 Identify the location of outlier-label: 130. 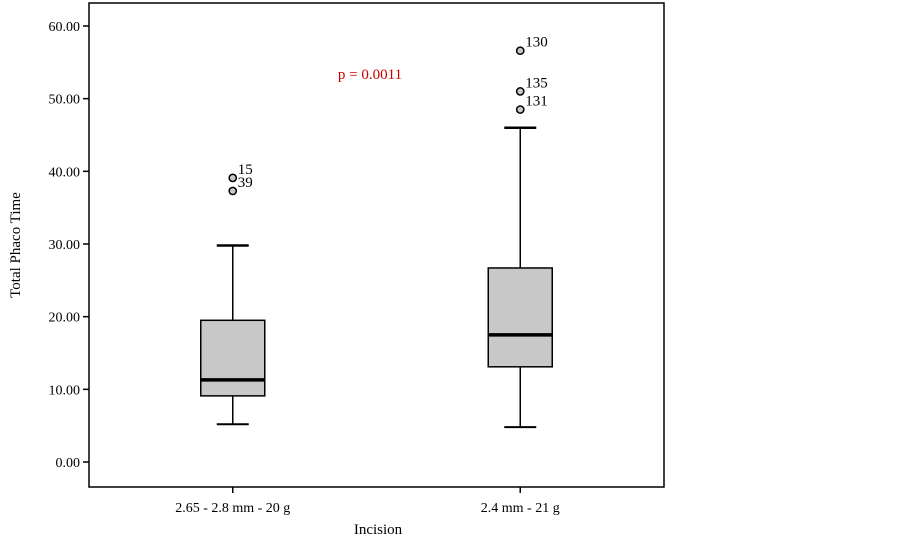
(536, 43).